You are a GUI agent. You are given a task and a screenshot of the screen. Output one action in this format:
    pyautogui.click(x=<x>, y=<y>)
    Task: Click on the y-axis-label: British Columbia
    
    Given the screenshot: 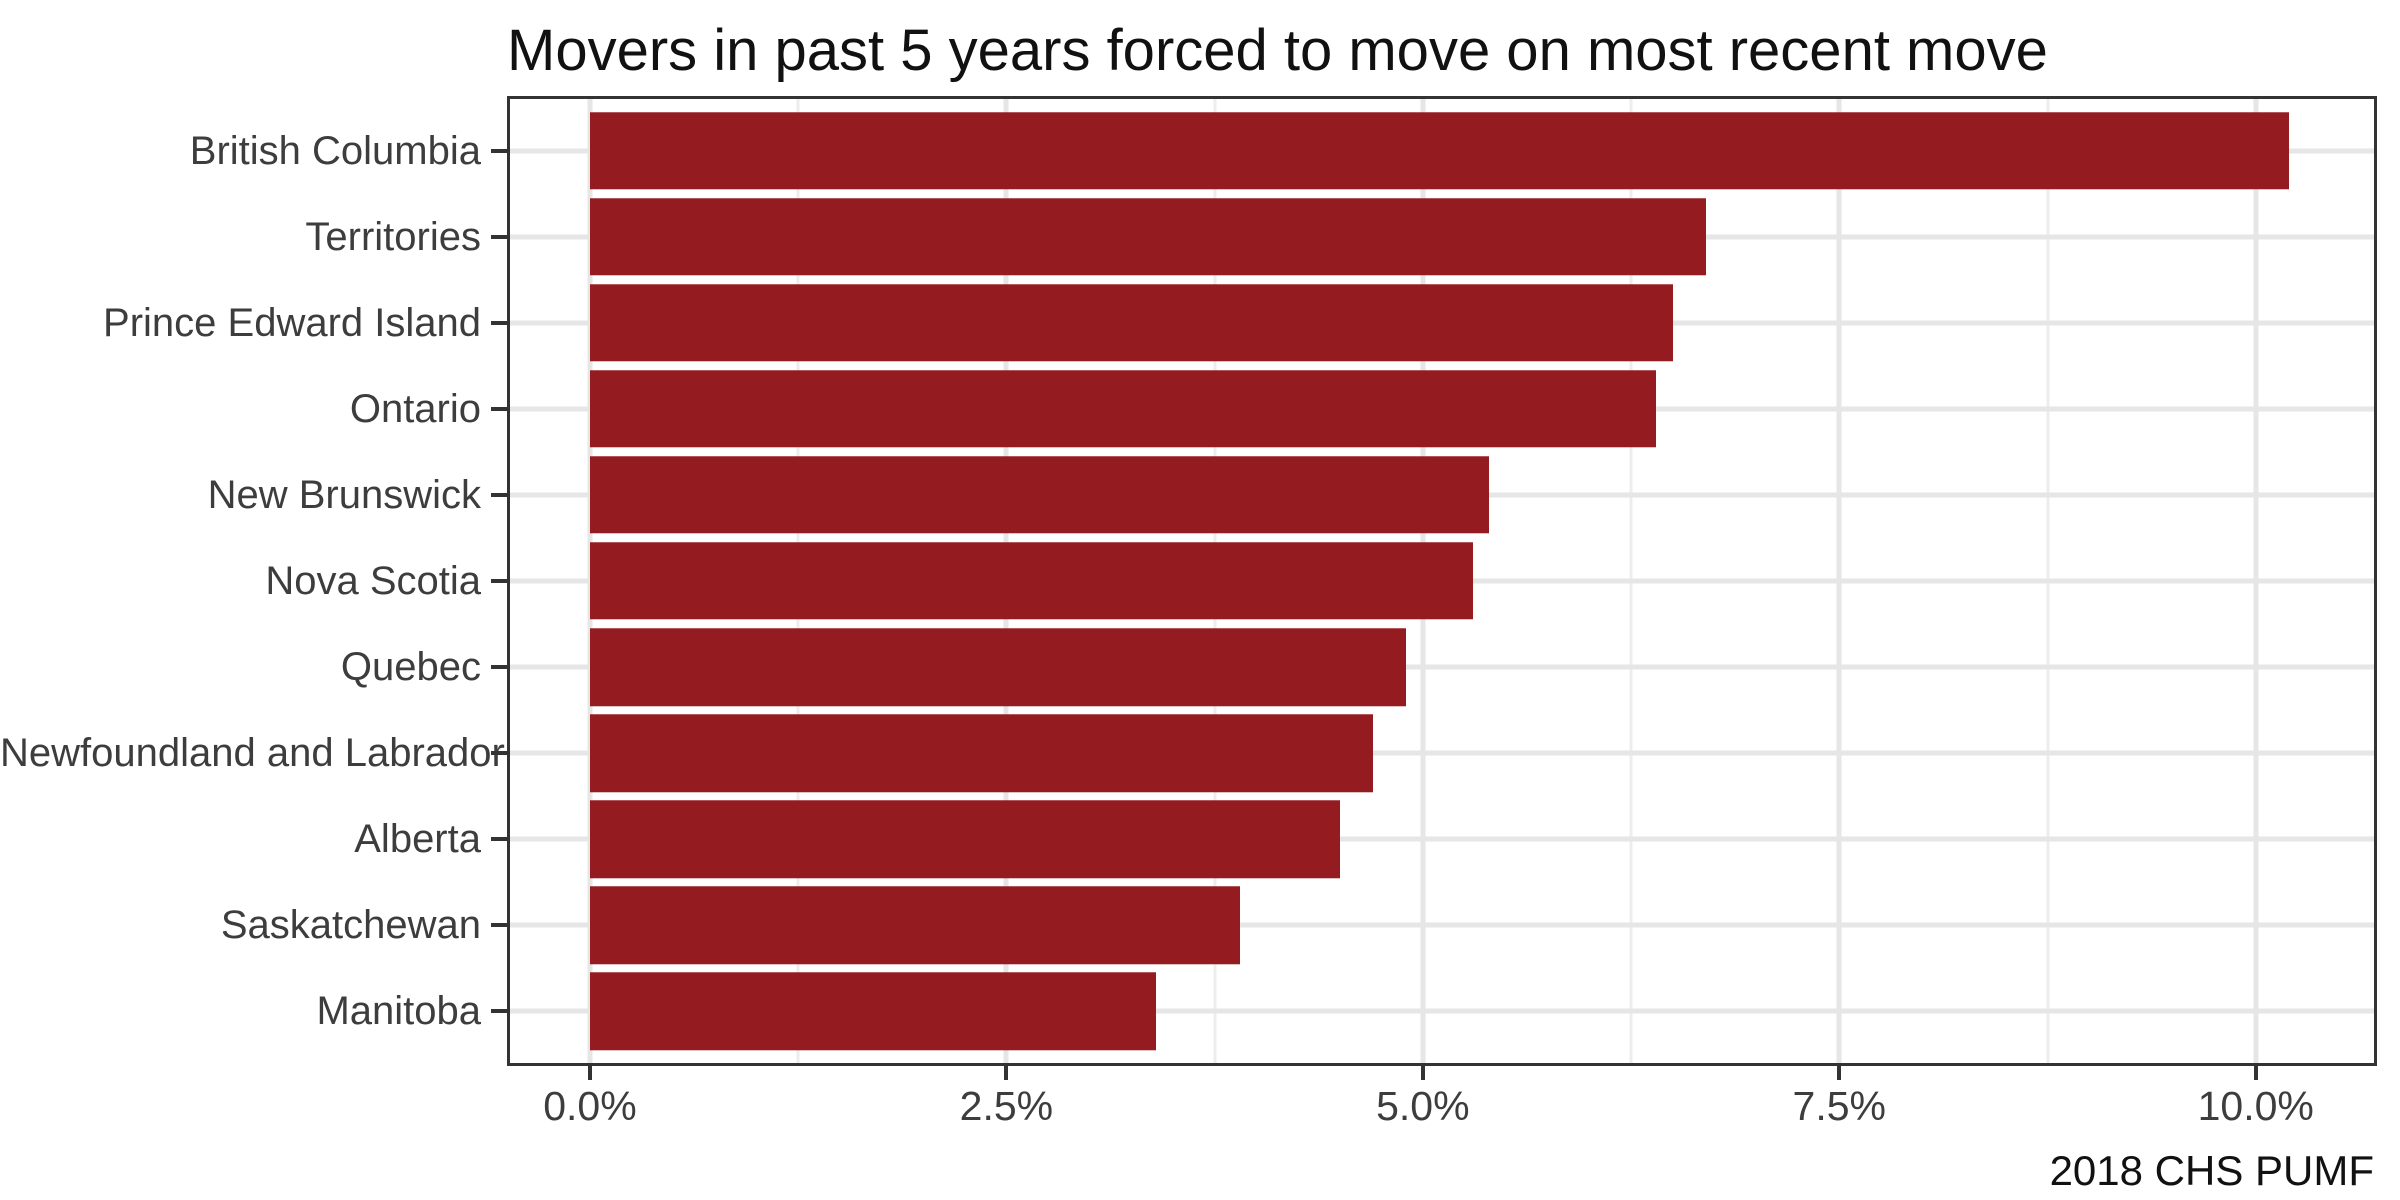 What is the action you would take?
    pyautogui.click(x=335, y=150)
    